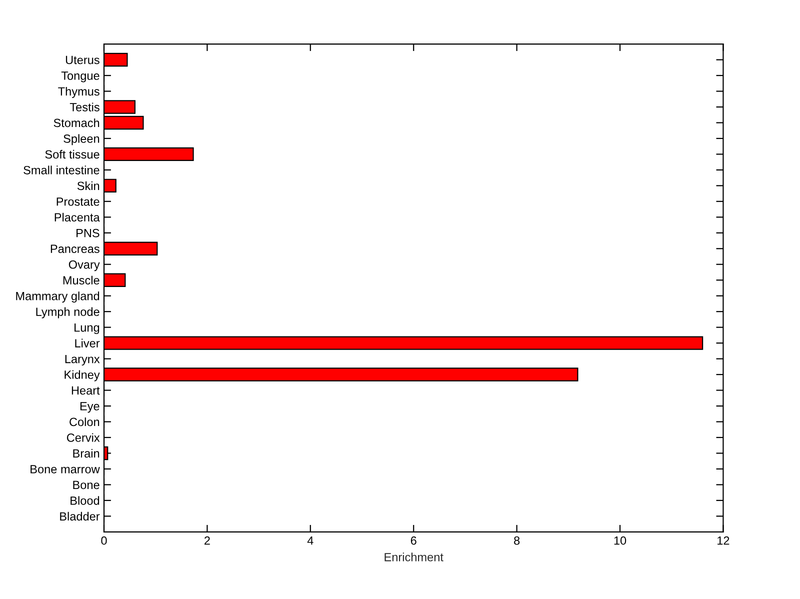  I want to click on y-tick-label: Cervix, so click(83, 437).